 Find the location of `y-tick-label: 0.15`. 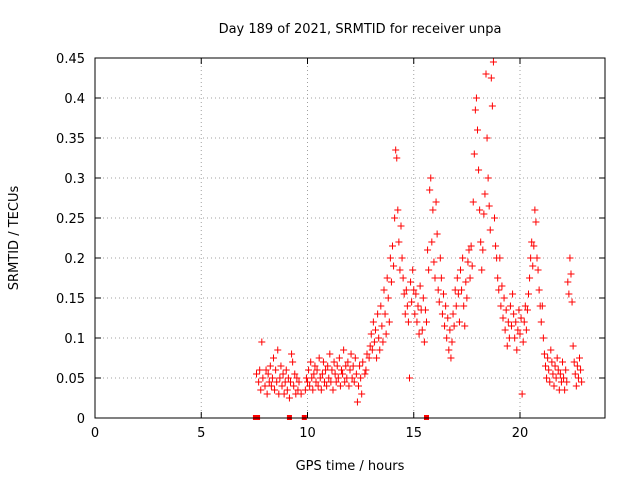

y-tick-label: 0.15 is located at coordinates (70, 299).